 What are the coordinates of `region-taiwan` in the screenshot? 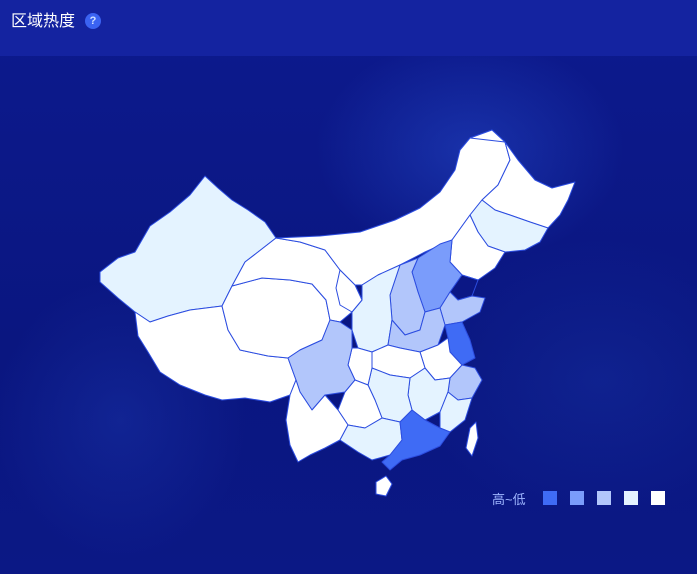 It's located at (472, 439).